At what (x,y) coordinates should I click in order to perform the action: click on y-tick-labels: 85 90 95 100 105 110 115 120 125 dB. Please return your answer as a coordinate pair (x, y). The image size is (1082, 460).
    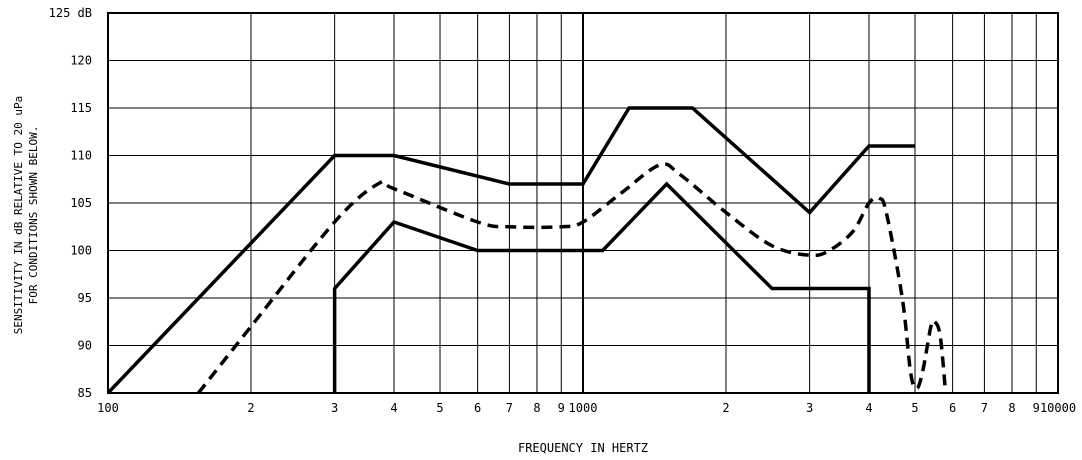
    Looking at the image, I should click on (70, 203).